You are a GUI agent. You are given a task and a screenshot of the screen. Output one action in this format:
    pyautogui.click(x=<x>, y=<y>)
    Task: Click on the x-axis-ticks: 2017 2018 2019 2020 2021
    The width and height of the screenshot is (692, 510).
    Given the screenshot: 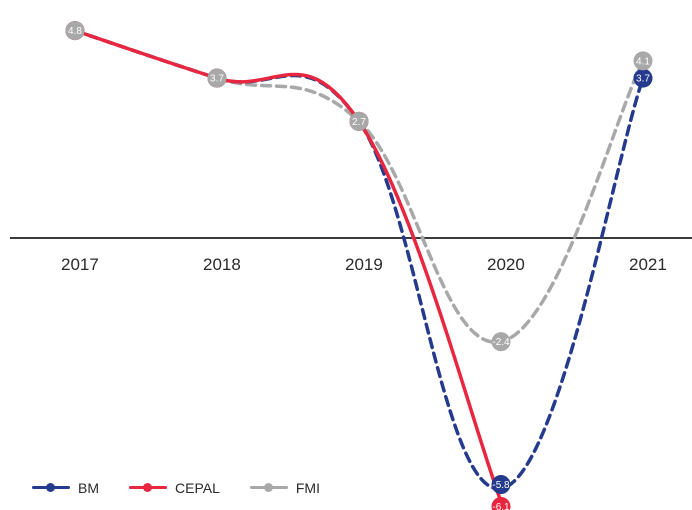 What is the action you would take?
    pyautogui.click(x=364, y=264)
    